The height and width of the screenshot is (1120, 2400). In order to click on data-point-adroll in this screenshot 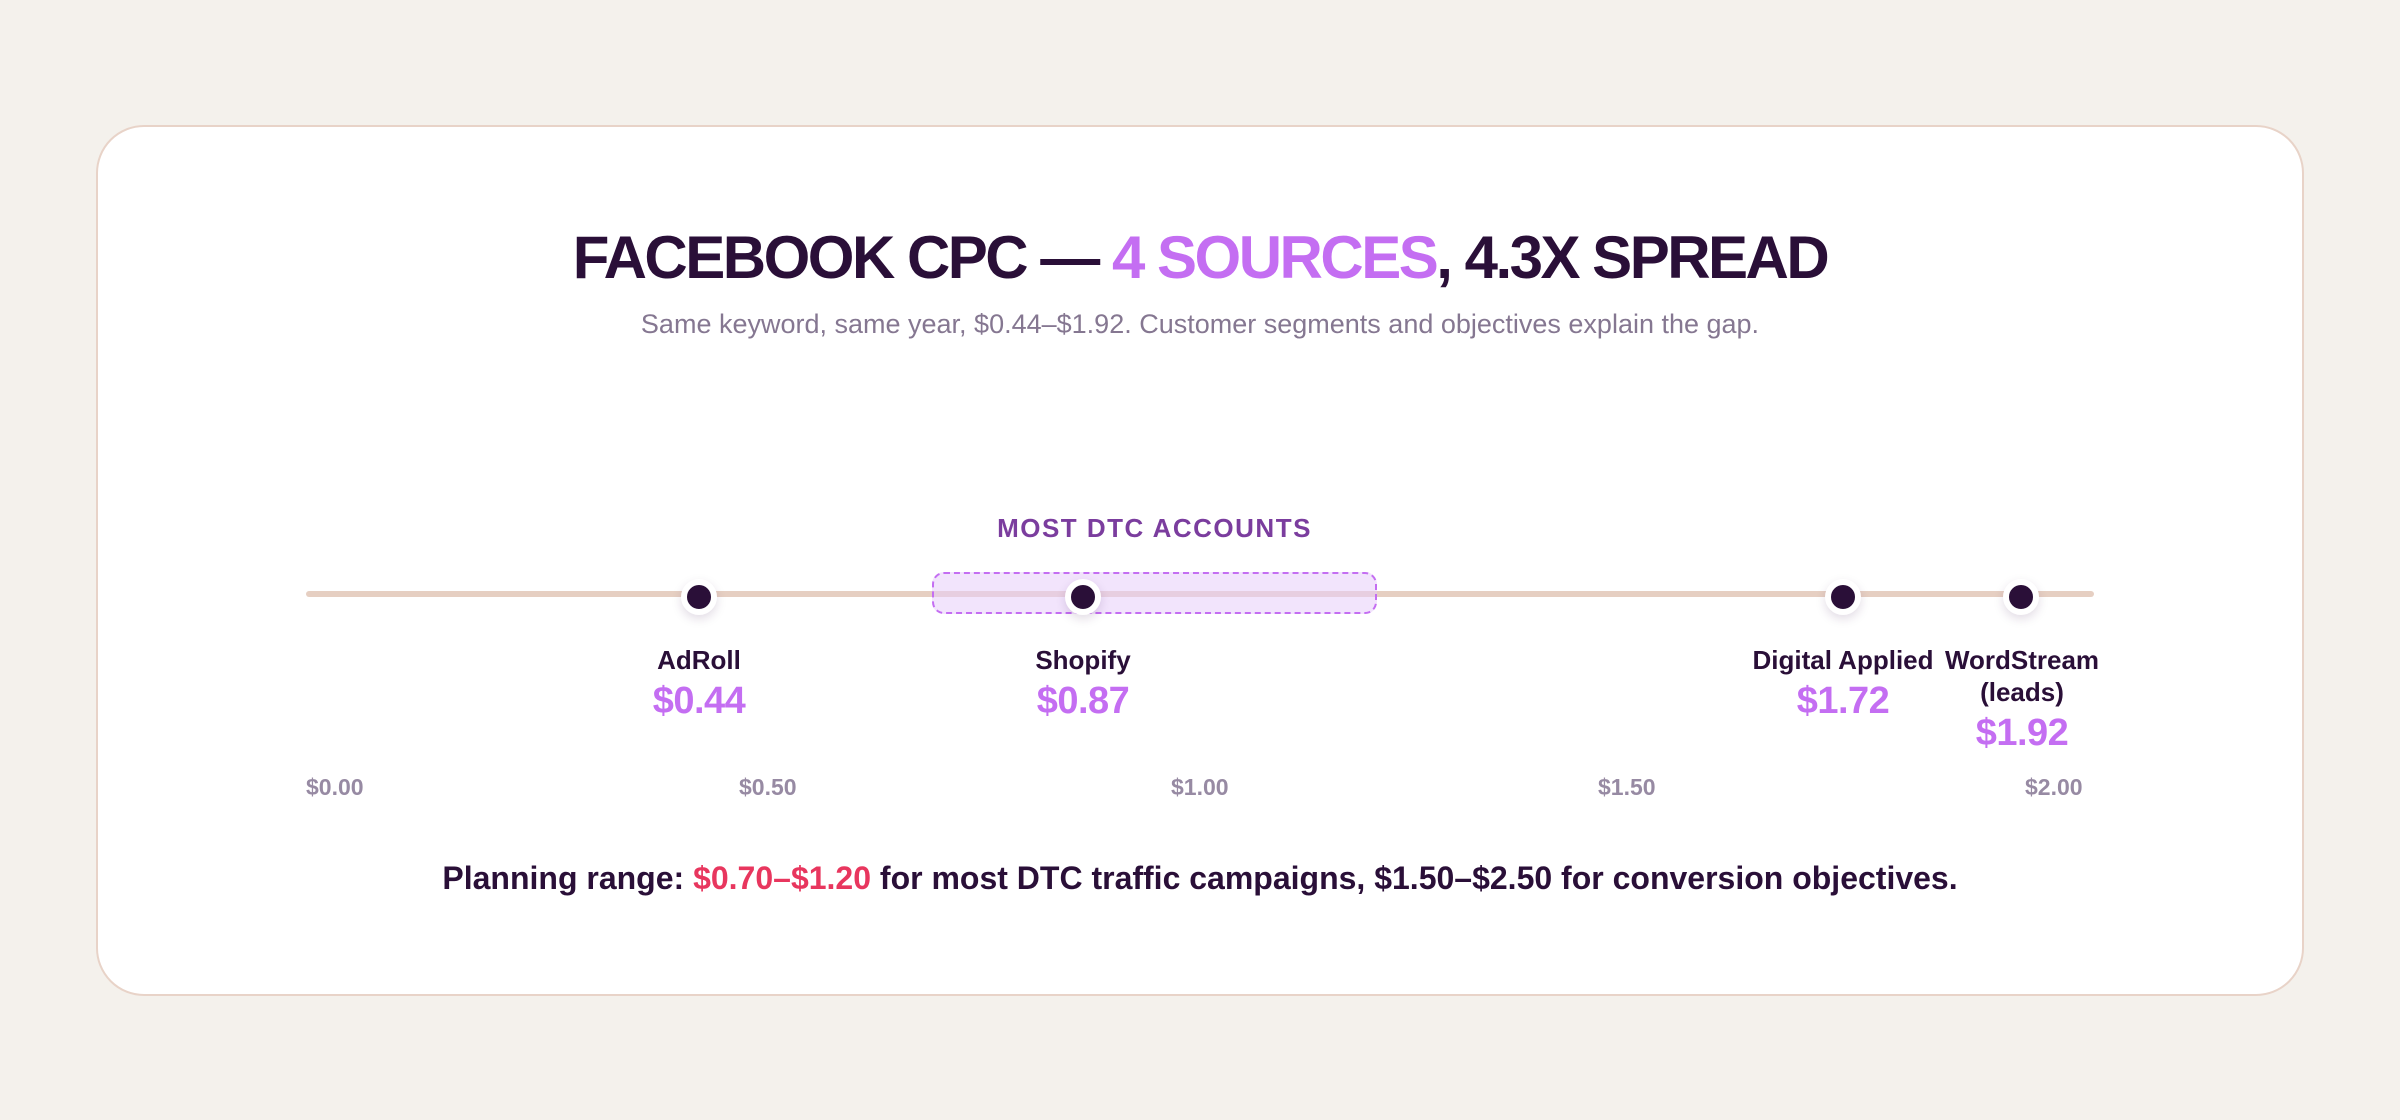, I will do `click(699, 597)`.